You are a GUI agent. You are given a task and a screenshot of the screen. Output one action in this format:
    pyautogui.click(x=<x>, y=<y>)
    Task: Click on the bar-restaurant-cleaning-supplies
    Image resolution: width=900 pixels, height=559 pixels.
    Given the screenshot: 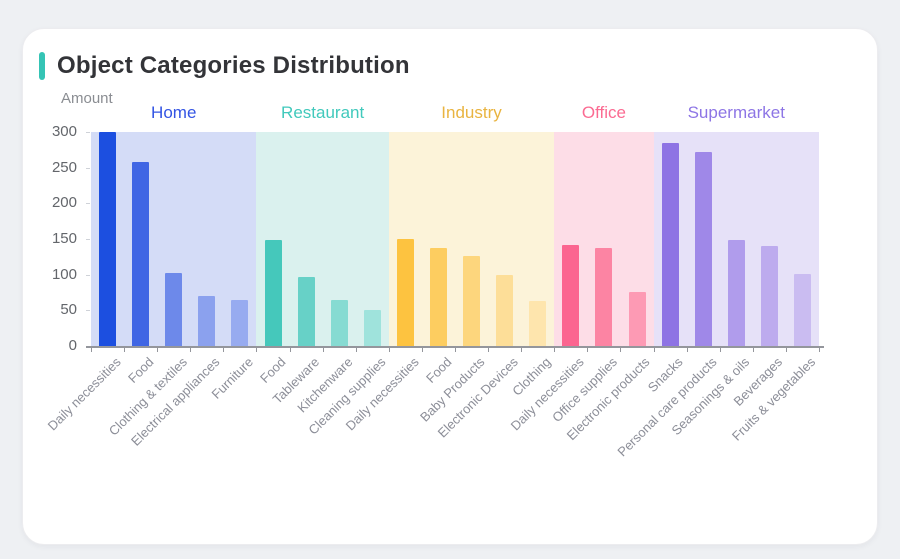 What is the action you would take?
    pyautogui.click(x=372, y=328)
    